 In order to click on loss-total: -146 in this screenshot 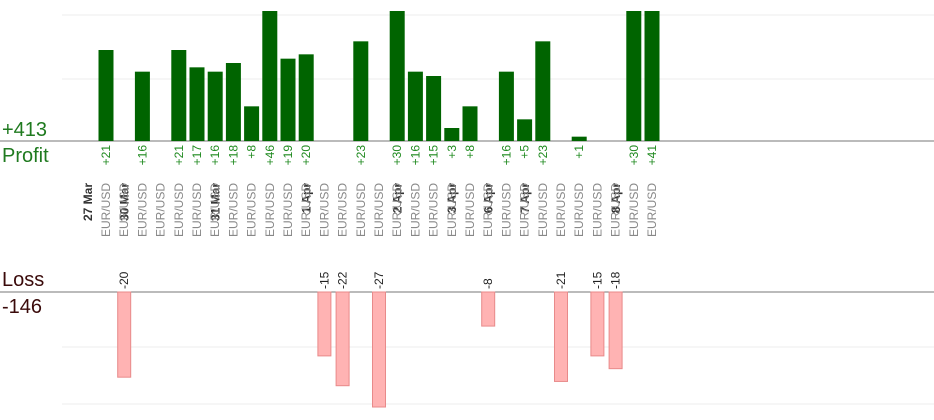, I will do `click(22, 307)`.